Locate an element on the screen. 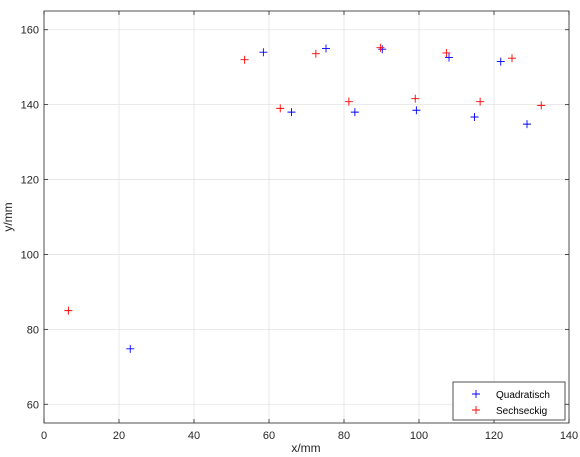  x-tick-label: 140 is located at coordinates (569, 436).